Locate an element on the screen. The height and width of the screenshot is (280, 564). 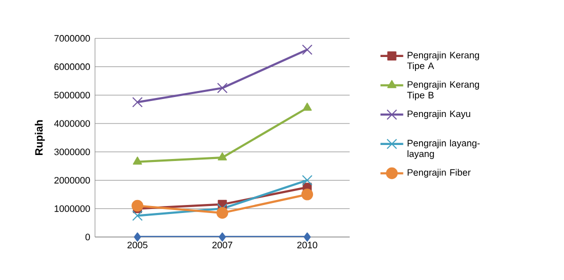
legend-label: Pengrajin Kerang Tipe B is located at coordinates (443, 90).